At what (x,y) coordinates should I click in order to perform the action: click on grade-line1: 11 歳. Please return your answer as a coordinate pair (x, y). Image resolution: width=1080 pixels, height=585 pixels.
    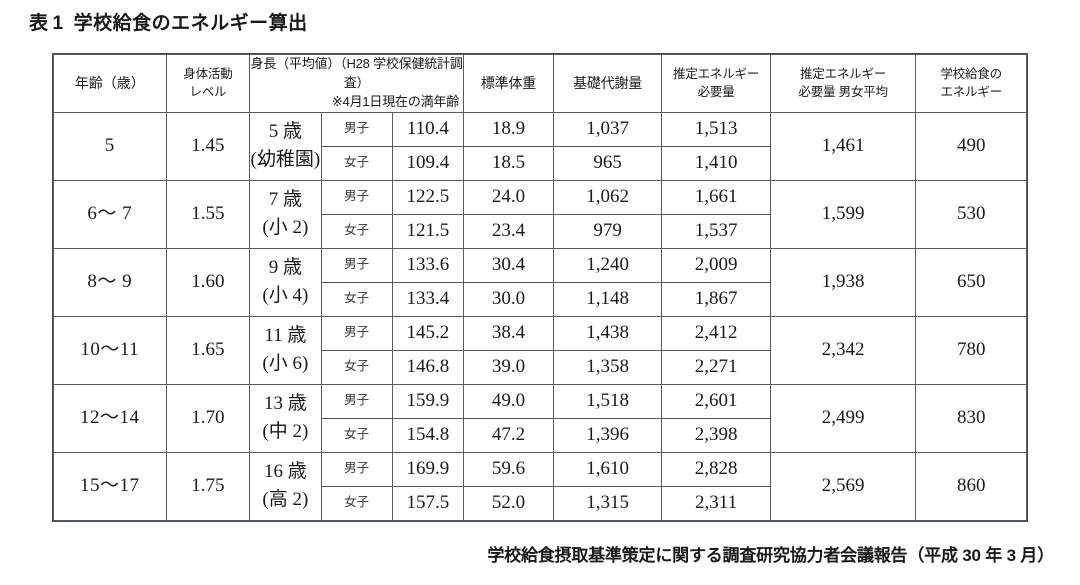
    Looking at the image, I should click on (285, 335).